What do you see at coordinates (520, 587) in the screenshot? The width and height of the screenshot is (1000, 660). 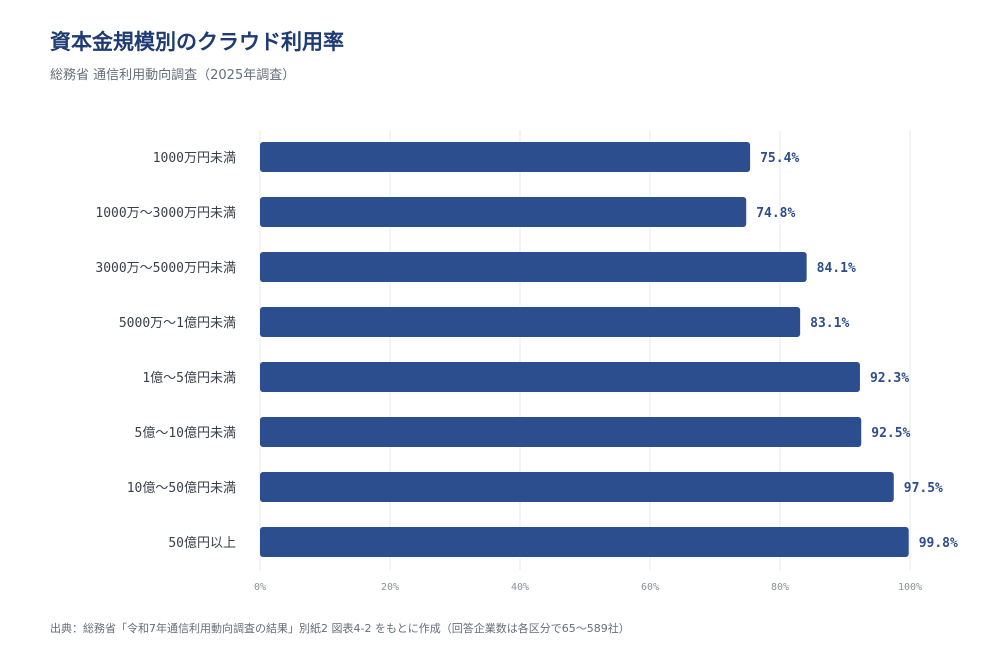 I see `x-tick-label: 40%` at bounding box center [520, 587].